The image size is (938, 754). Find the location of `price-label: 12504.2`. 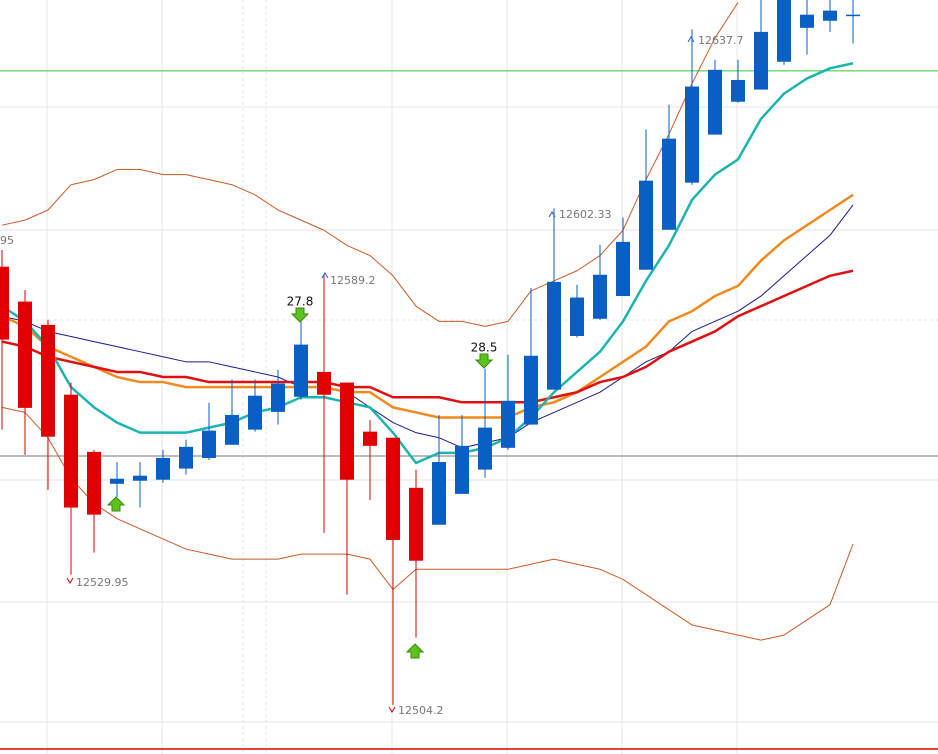

price-label: 12504.2 is located at coordinates (421, 710).